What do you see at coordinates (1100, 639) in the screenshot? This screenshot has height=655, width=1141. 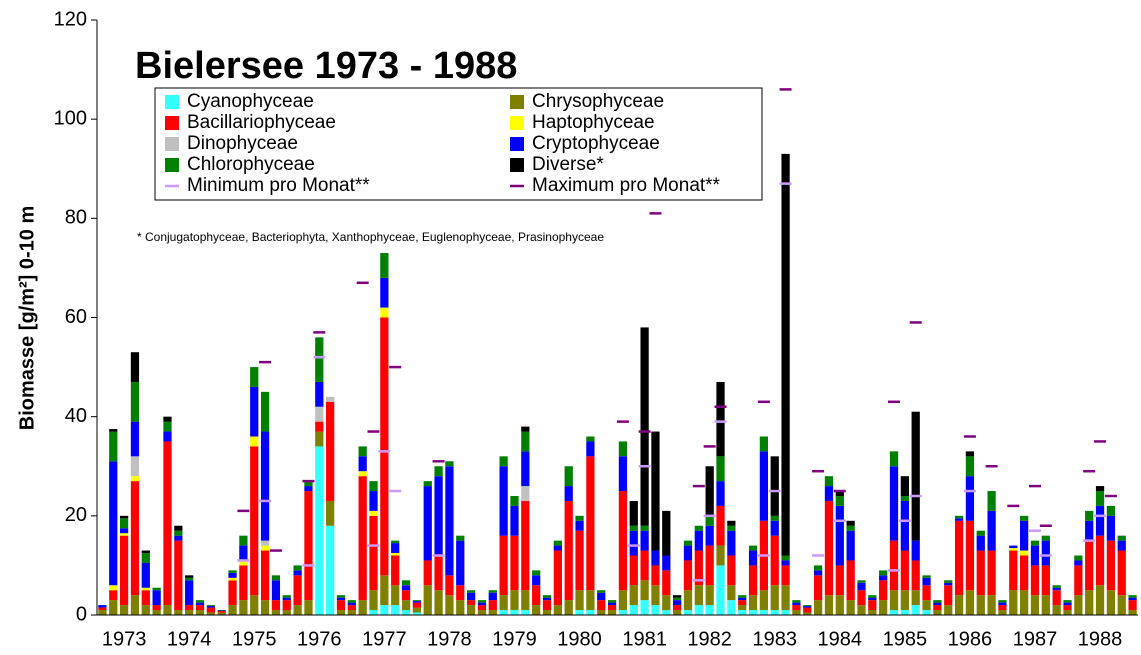 I see `x-tick-label: 1988` at bounding box center [1100, 639].